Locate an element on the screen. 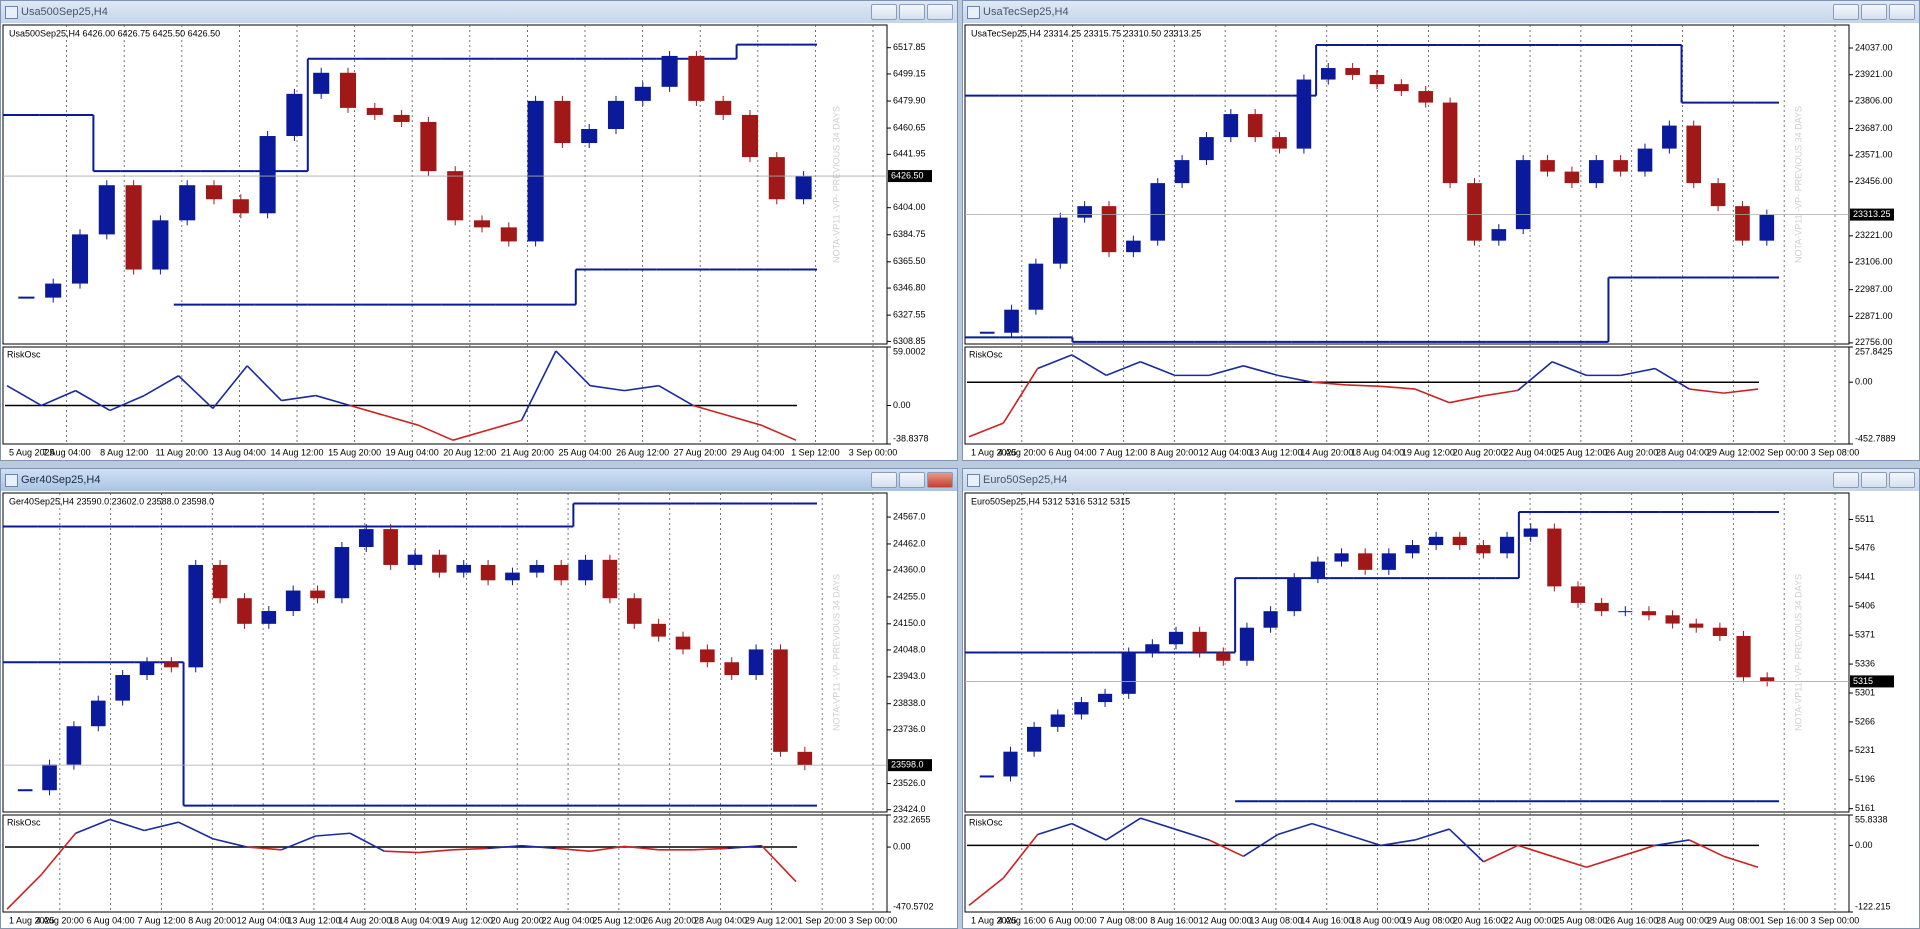  time-label: 3 Sep 00:00 is located at coordinates (1835, 920).